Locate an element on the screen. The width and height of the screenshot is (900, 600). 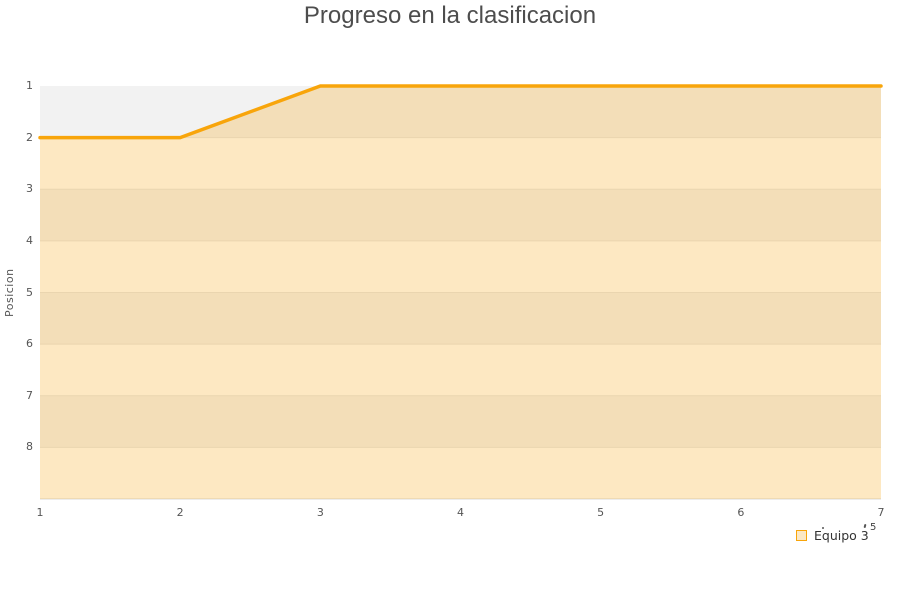
y-tick-label: 6 is located at coordinates (29, 344).